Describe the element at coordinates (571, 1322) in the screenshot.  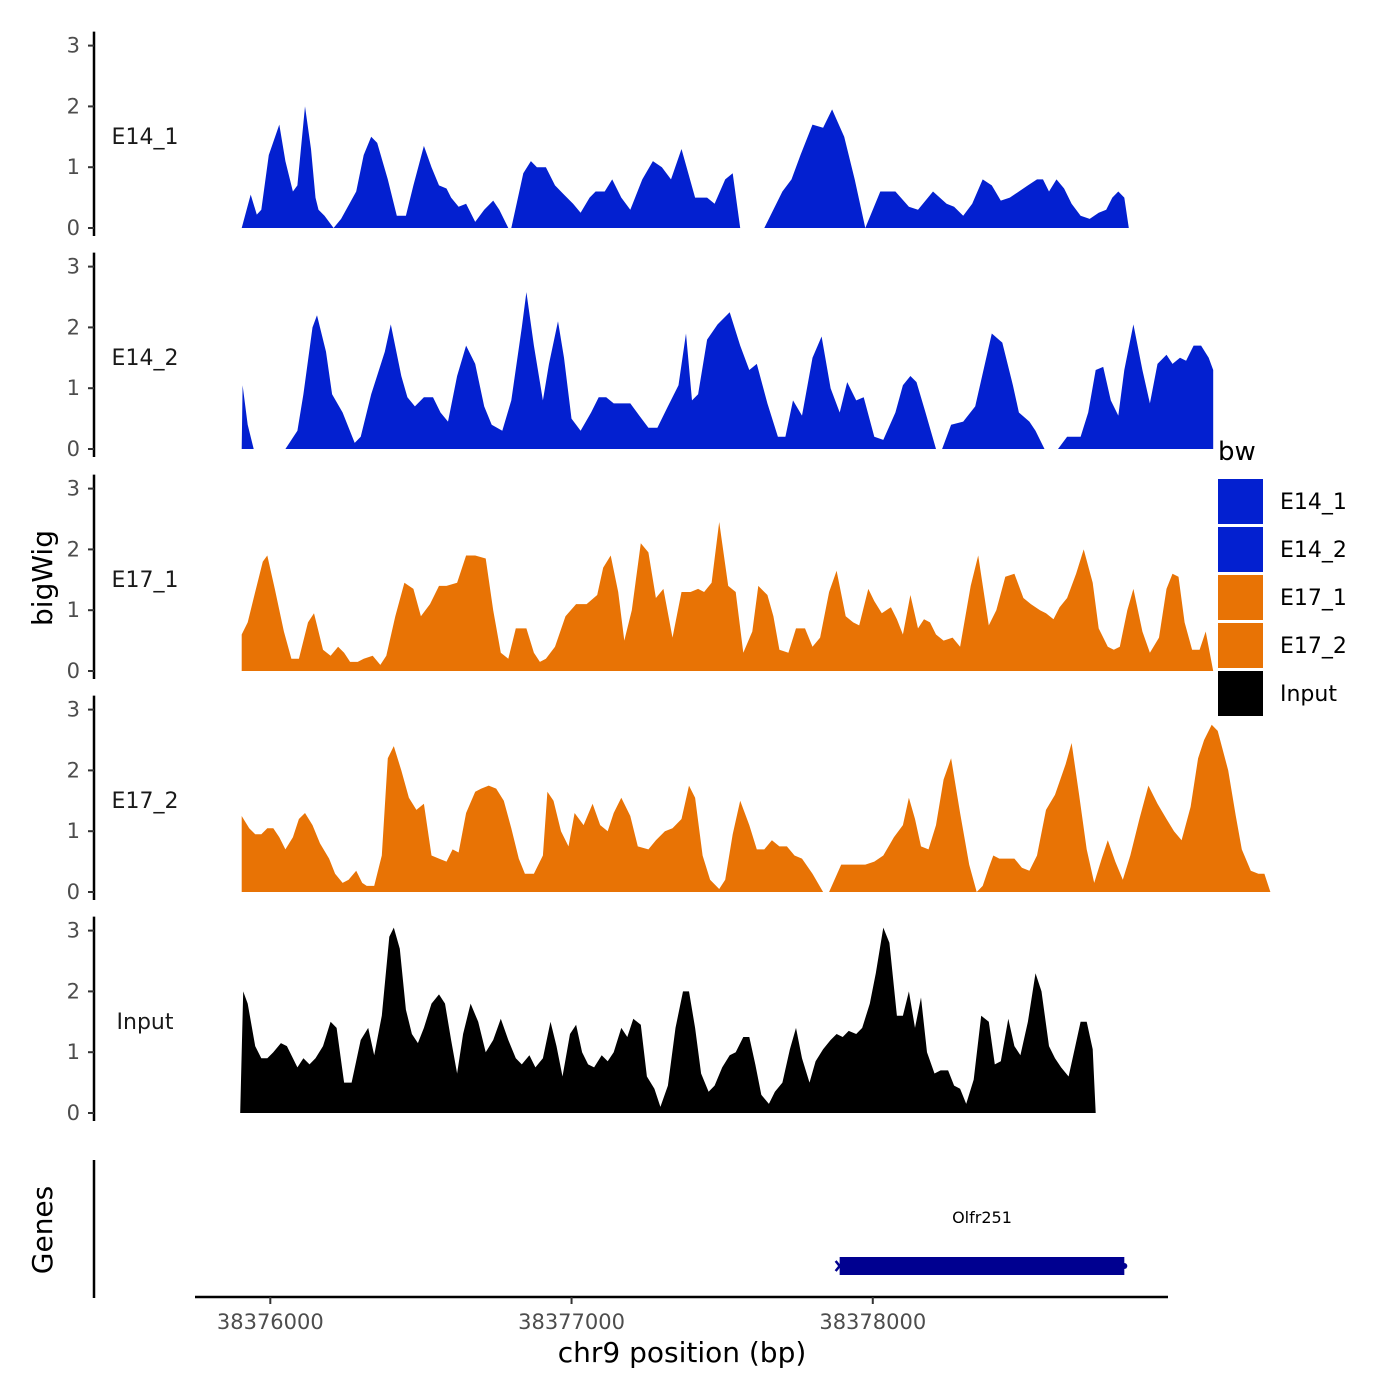
I see `x-tick-label: 38377000` at that location.